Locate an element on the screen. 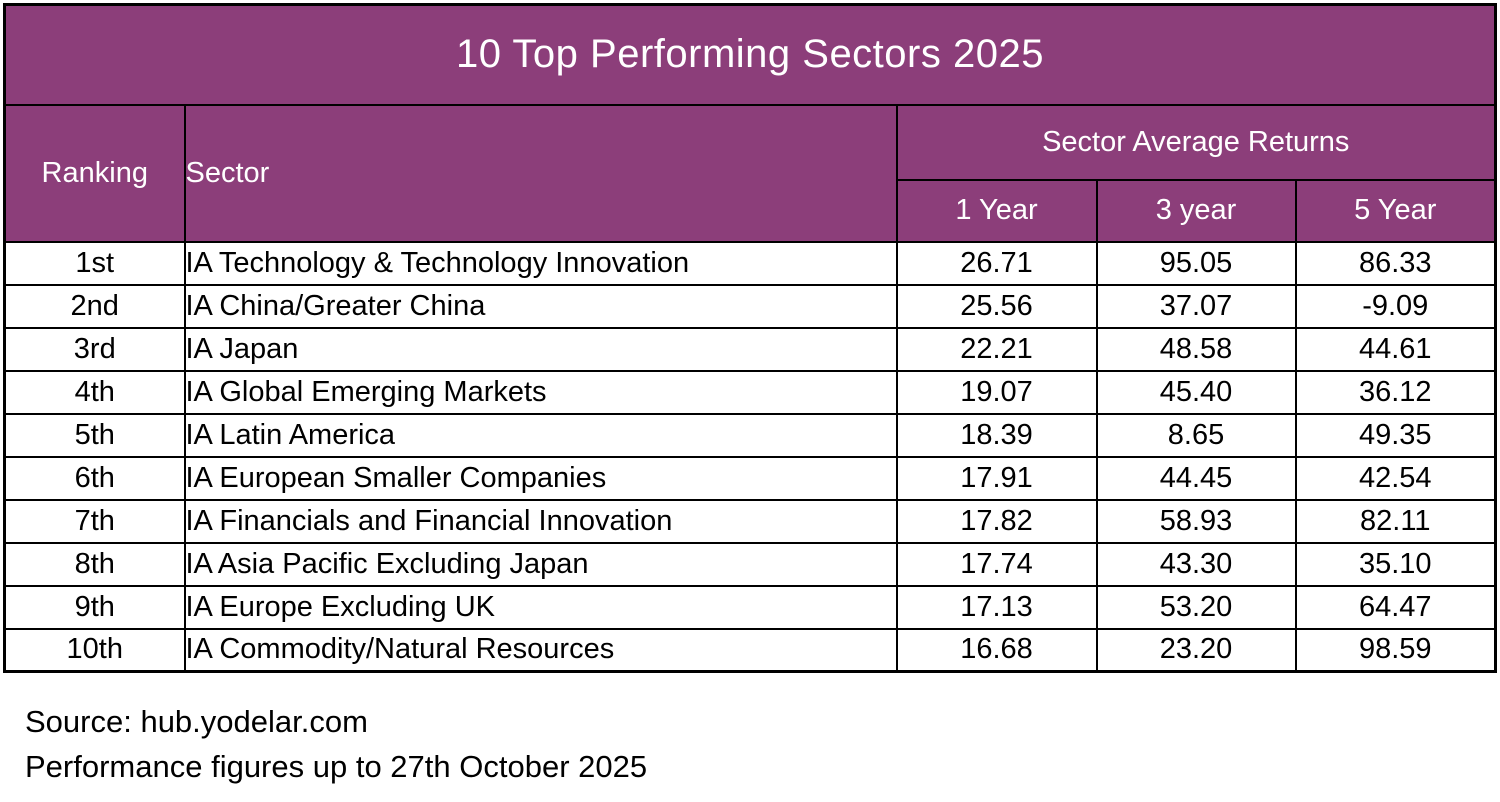 Image resolution: width=1500 pixels, height=802 pixels. column-header-sector: Sector is located at coordinates (540, 173).